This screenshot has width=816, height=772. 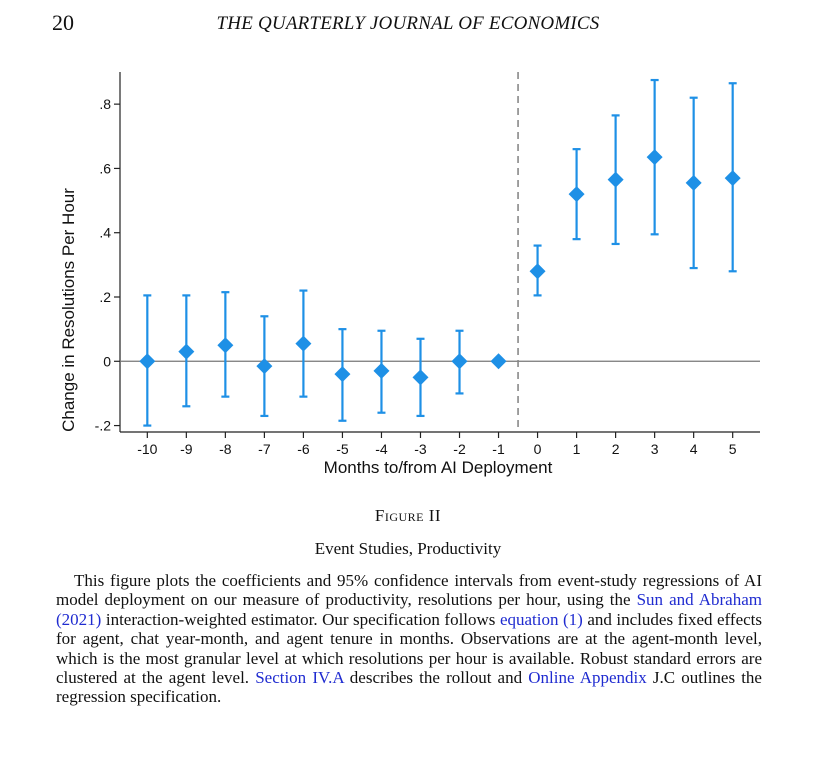 What do you see at coordinates (538, 449) in the screenshot?
I see `x-tick-label: 0` at bounding box center [538, 449].